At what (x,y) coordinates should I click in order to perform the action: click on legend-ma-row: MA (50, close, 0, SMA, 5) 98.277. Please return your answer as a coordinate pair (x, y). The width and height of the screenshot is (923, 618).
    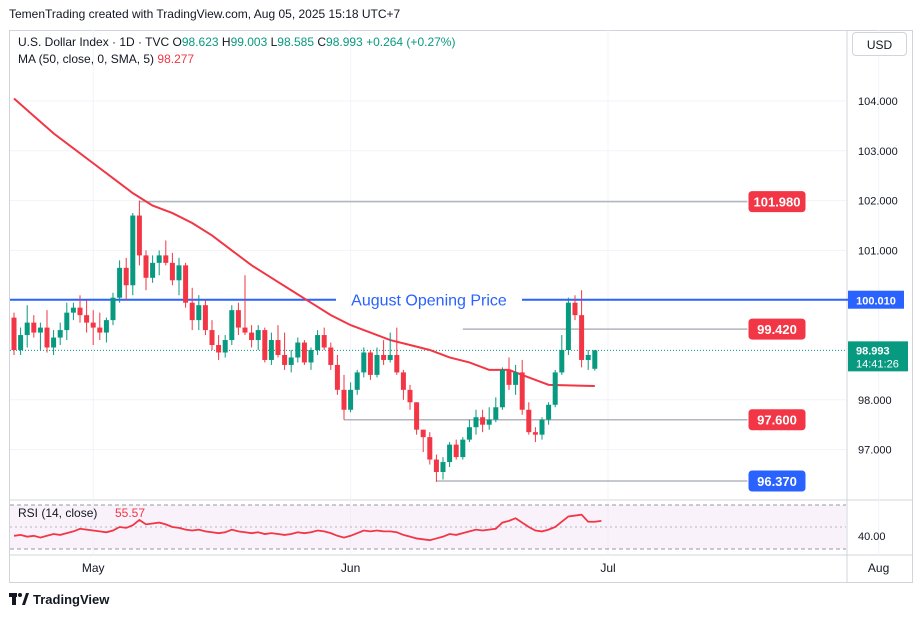
    Looking at the image, I should click on (236, 59).